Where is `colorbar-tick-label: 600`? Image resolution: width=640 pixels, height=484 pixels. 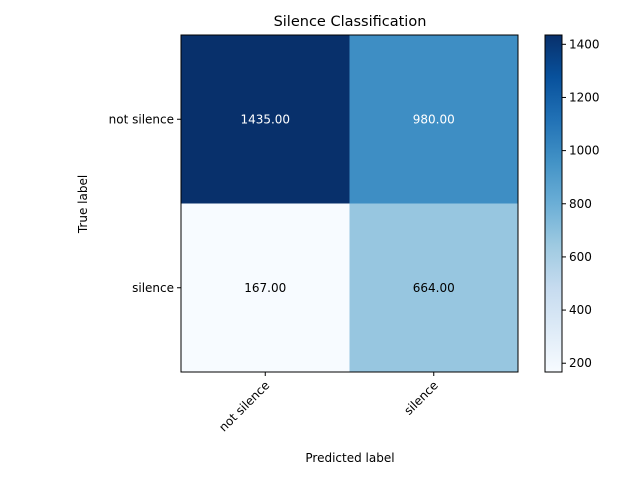
colorbar-tick-label: 600 is located at coordinates (580, 257).